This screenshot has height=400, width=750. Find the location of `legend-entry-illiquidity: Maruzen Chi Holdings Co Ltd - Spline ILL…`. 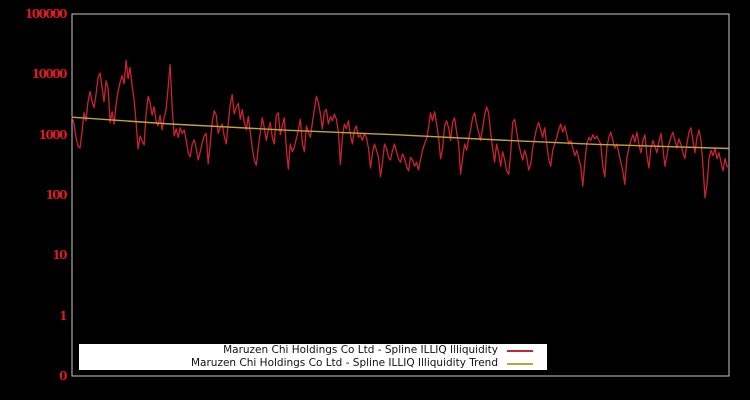

legend-entry-illiquidity: Maruzen Chi Holdings Co Ltd - Spline ILL… is located at coordinates (313, 350).